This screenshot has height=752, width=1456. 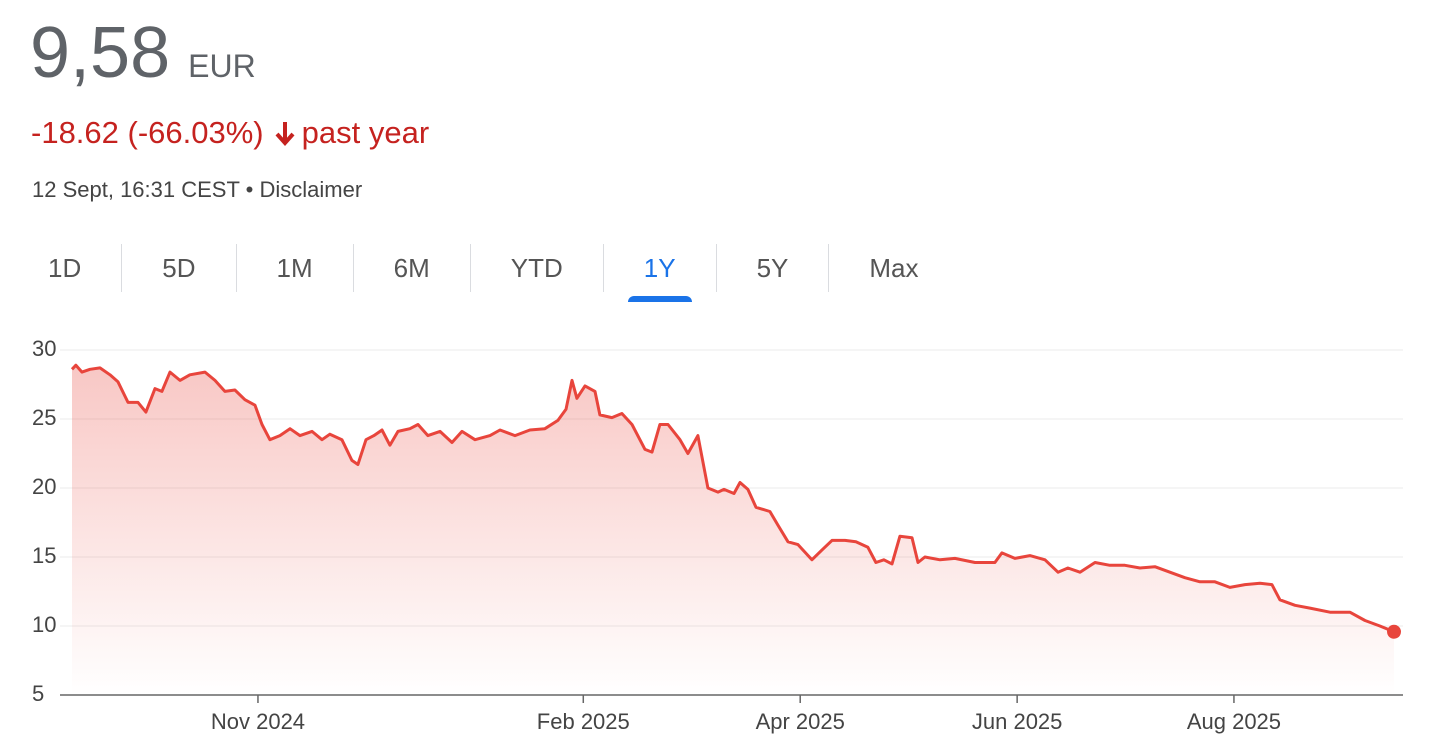 I want to click on price-block: 9,58 EUR, so click(x=143, y=53).